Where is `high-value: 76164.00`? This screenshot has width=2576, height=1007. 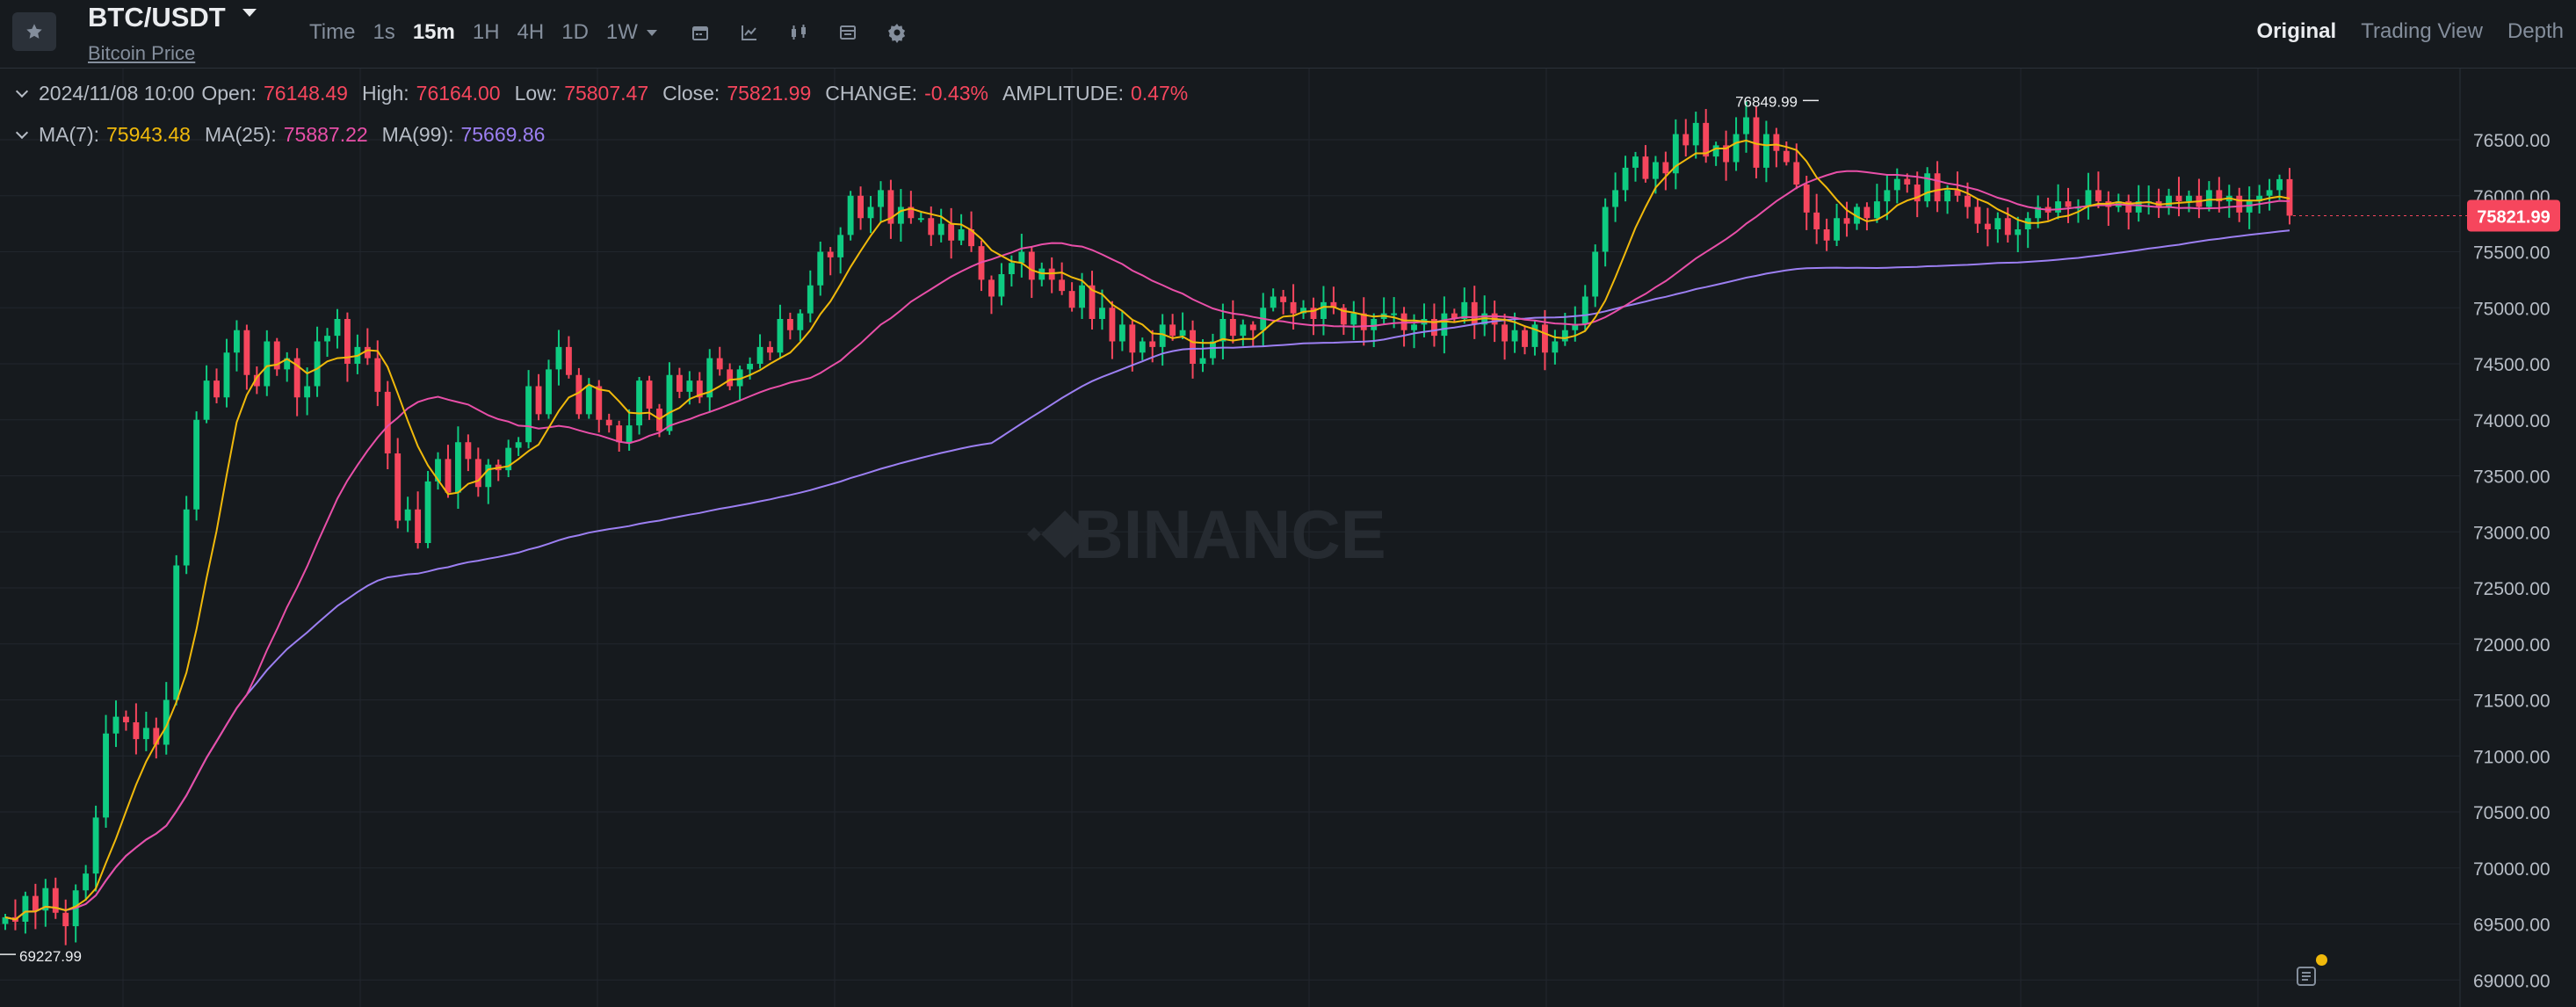
high-value: 76164.00 is located at coordinates (458, 94).